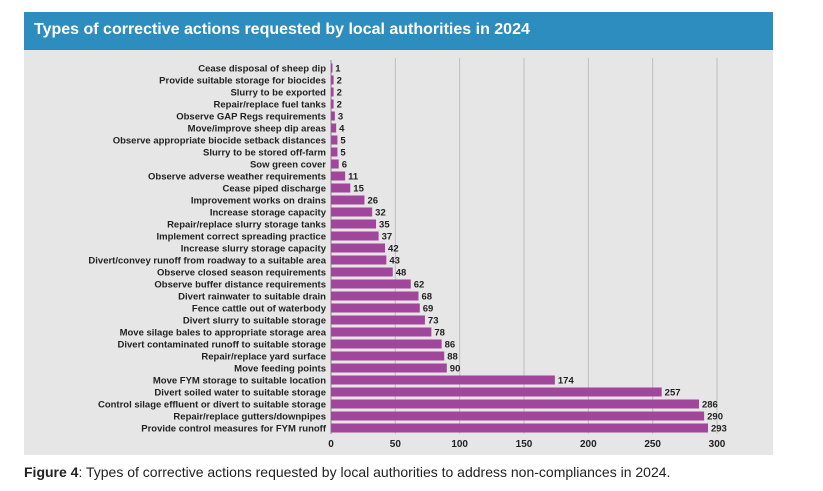 This screenshot has height=491, width=823. What do you see at coordinates (419, 285) in the screenshot?
I see `data-label: 62` at bounding box center [419, 285].